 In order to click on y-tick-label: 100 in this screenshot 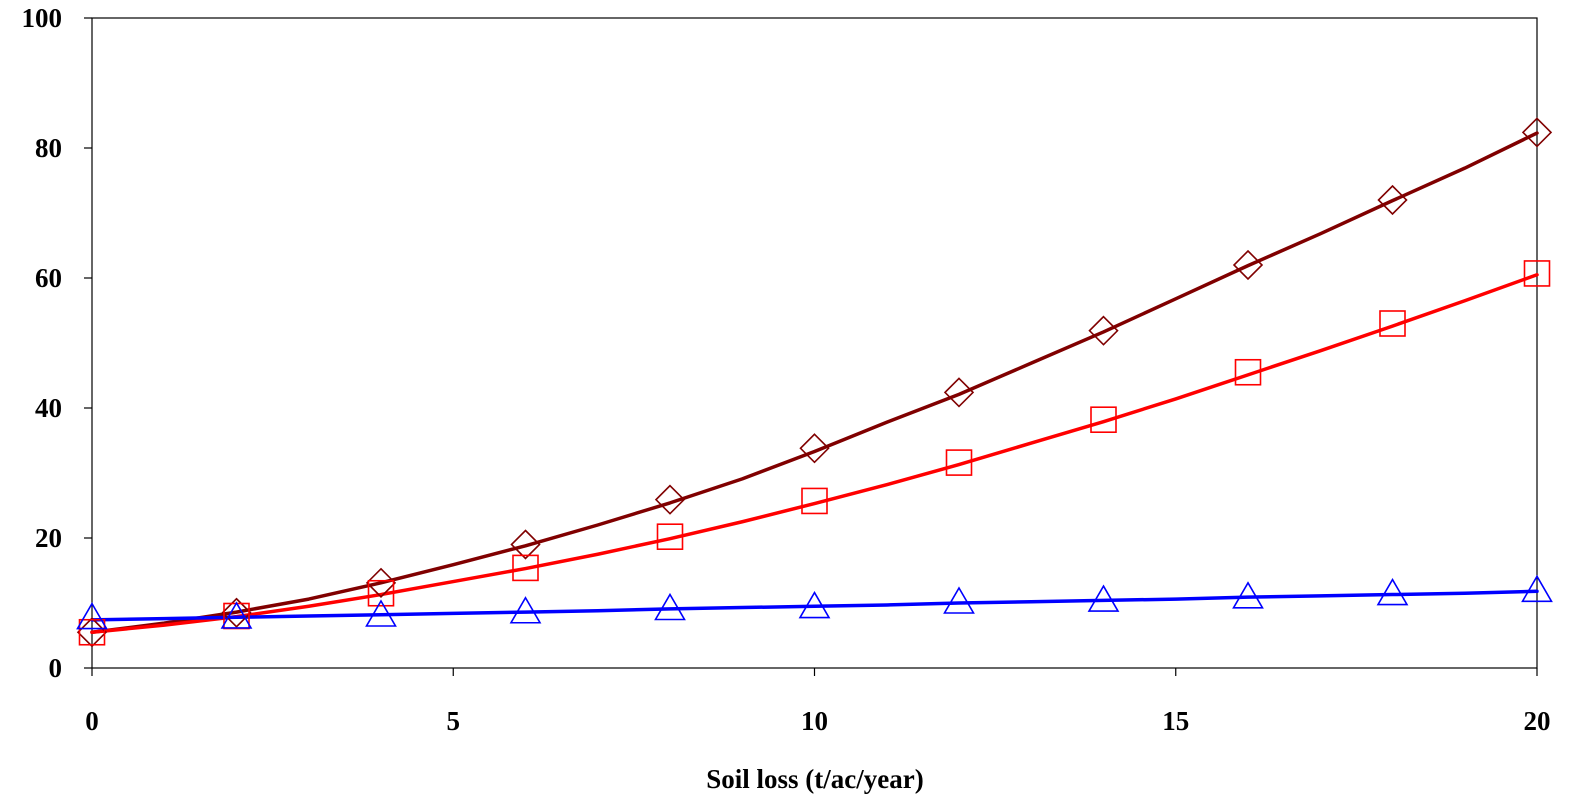, I will do `click(42, 18)`.